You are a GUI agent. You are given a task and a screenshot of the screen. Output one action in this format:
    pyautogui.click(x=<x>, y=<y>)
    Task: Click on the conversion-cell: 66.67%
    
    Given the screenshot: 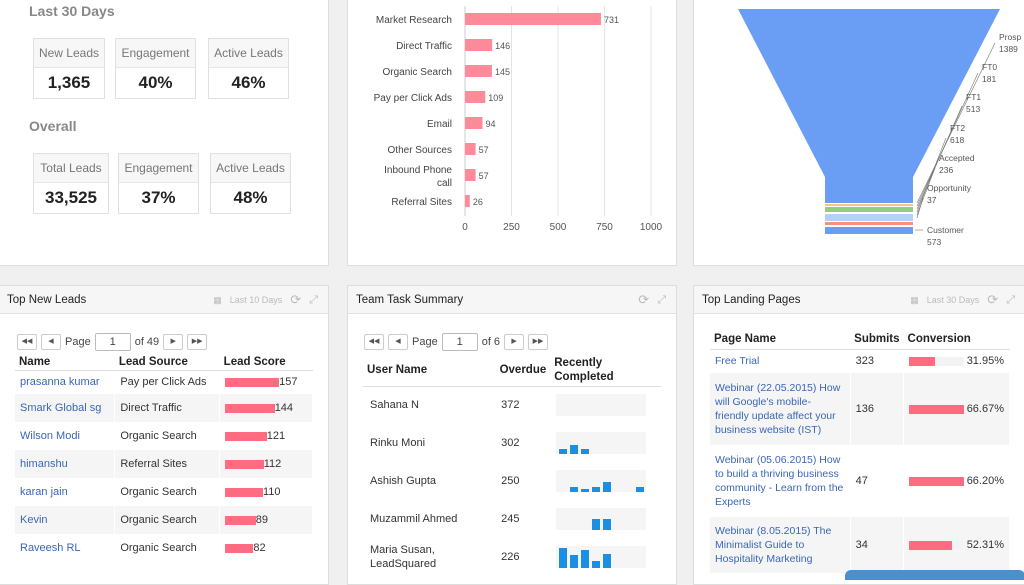 What is the action you would take?
    pyautogui.click(x=956, y=409)
    